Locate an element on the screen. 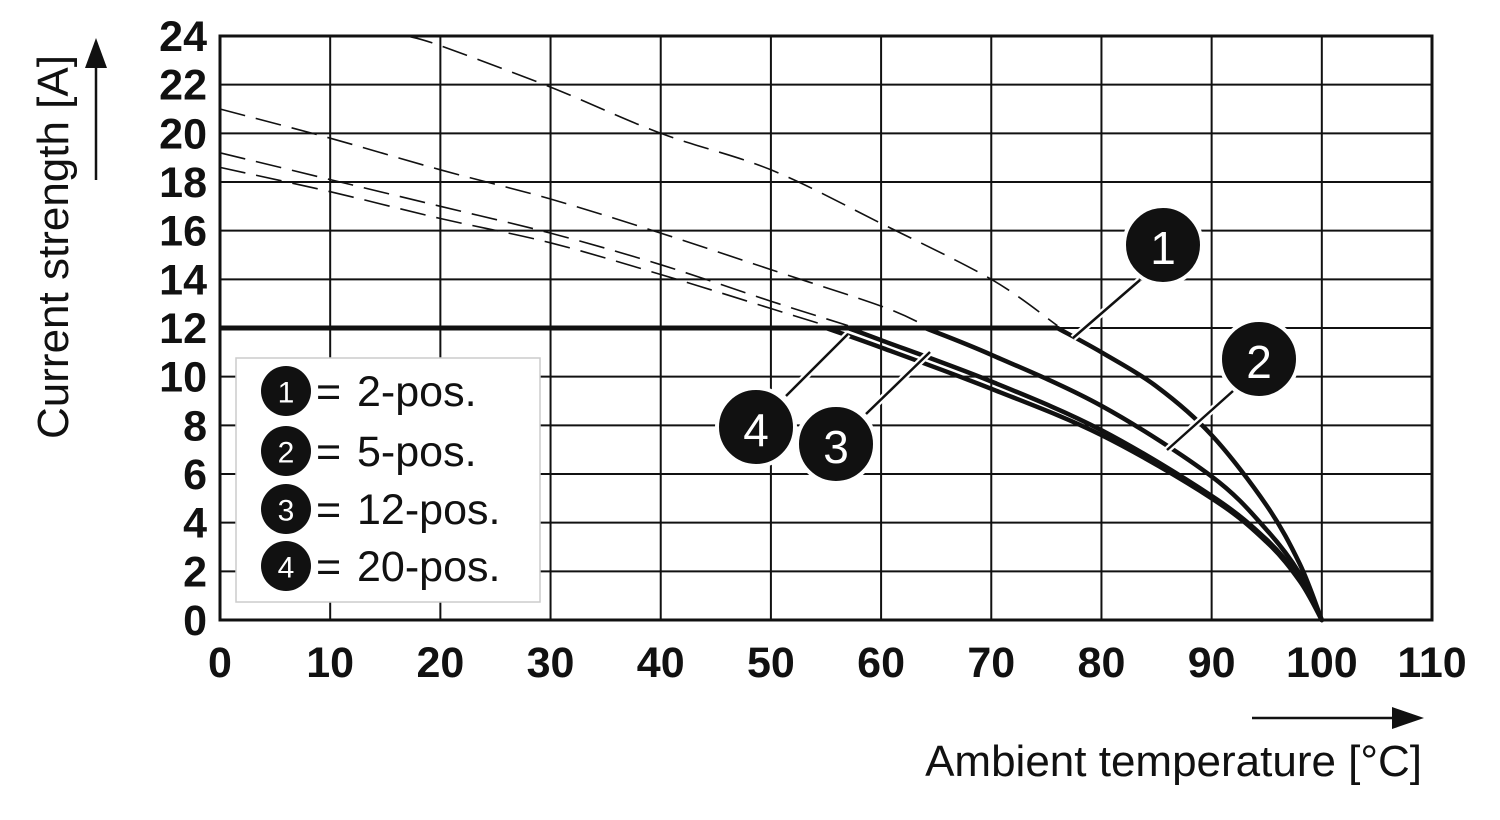  legend-item: 1 = 2-pos. is located at coordinates (369, 391).